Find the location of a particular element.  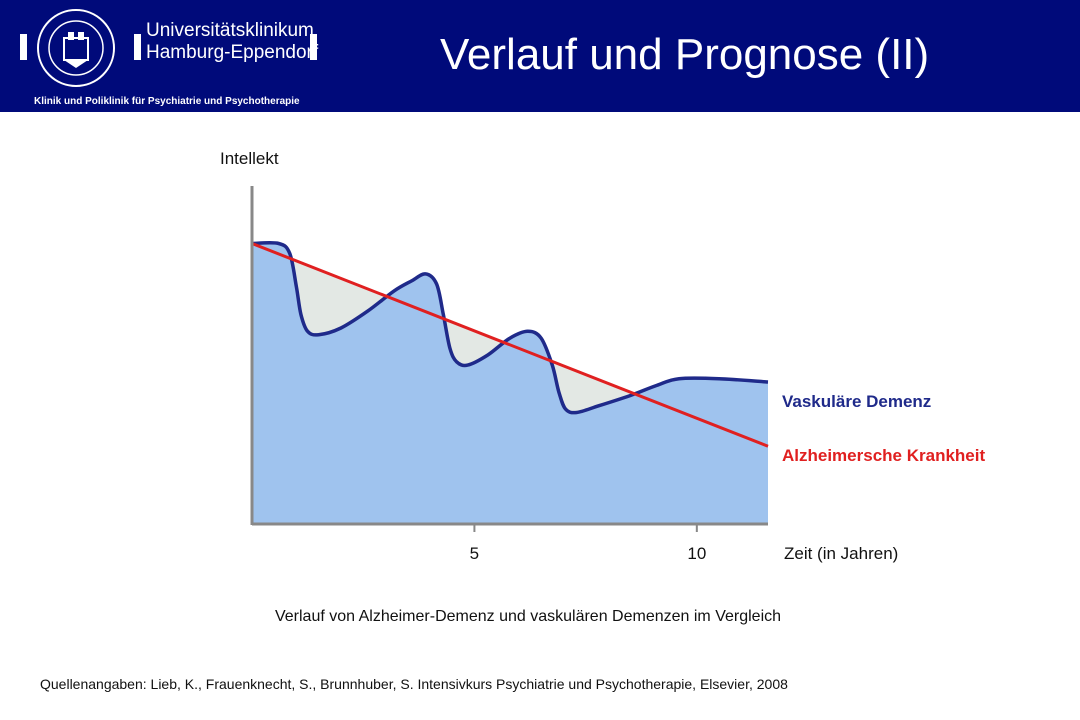

x-axis-label: Zeit (in Jahren) is located at coordinates (841, 553).